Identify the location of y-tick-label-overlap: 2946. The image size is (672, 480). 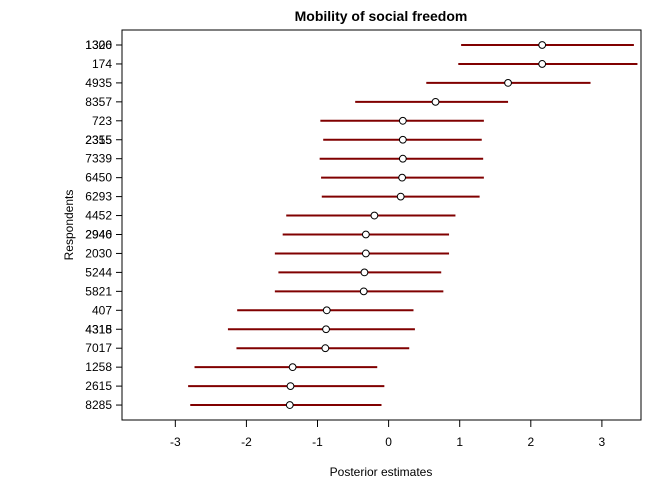
(98, 235).